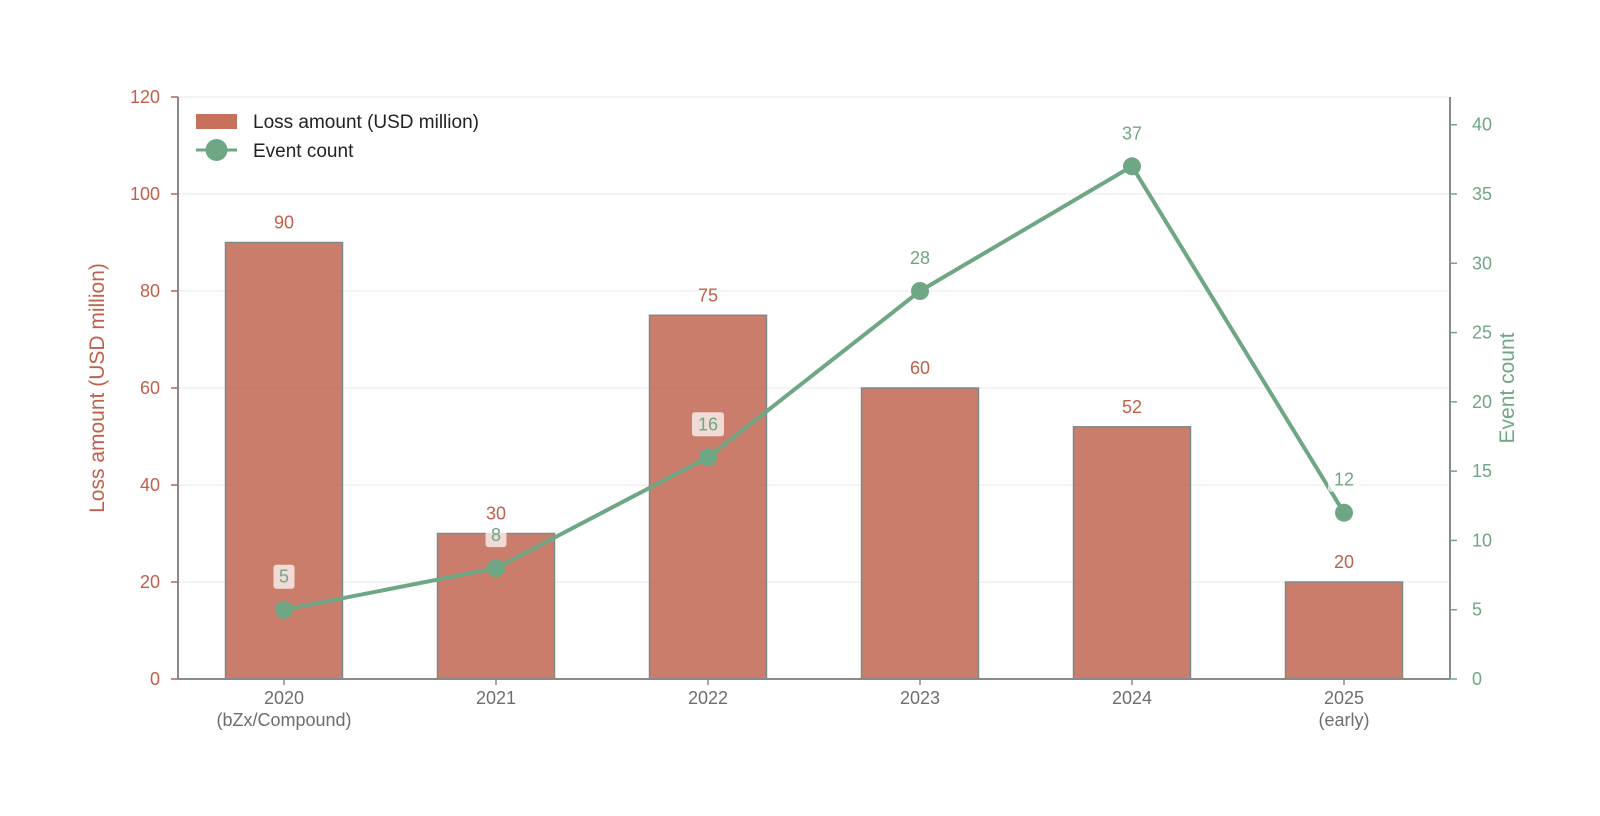 This screenshot has height=816, width=1600. I want to click on y-left-tick-label: 120, so click(145, 97).